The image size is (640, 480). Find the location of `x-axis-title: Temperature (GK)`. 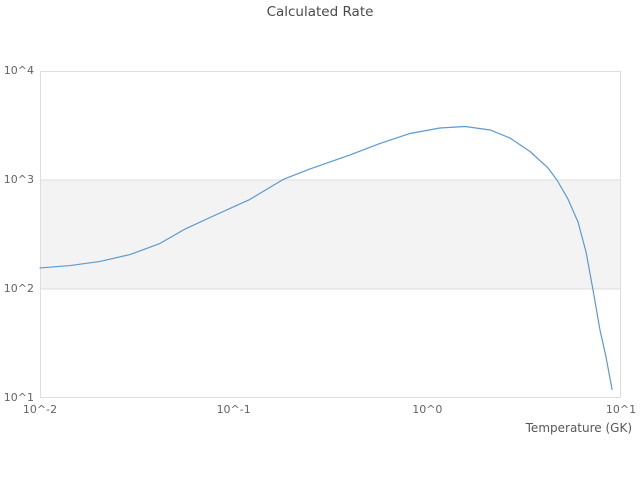

x-axis-title: Temperature (GK) is located at coordinates (578, 428).